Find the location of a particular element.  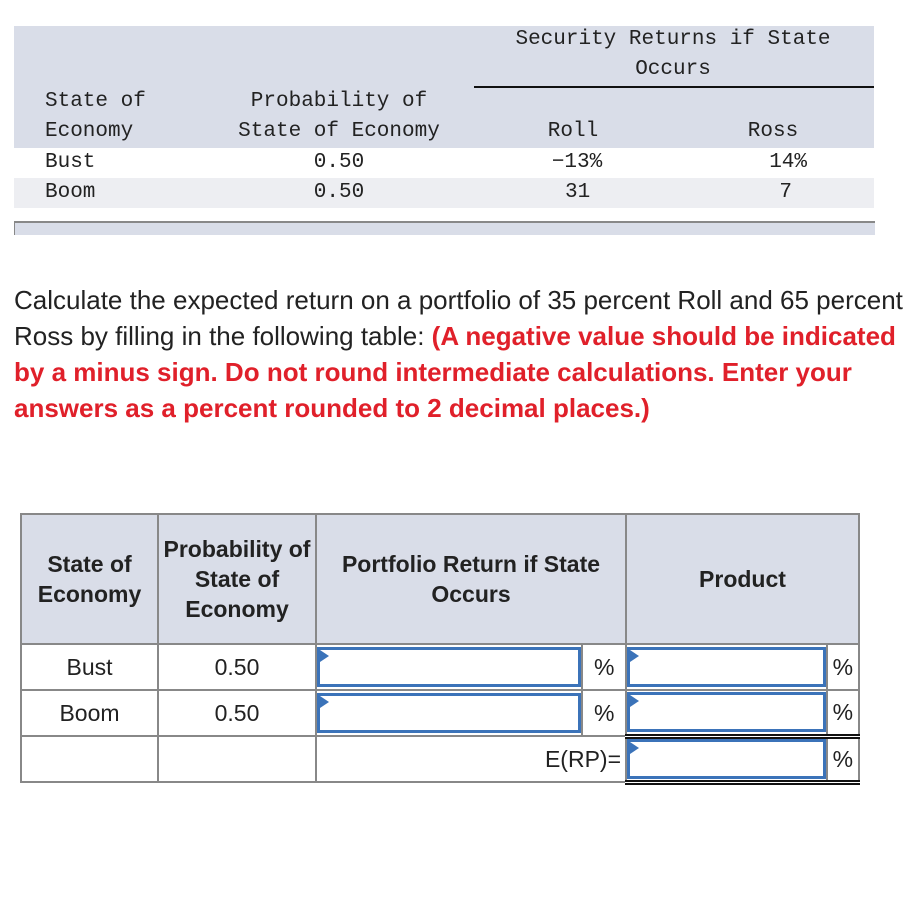

boom-return-input is located at coordinates (449, 713).